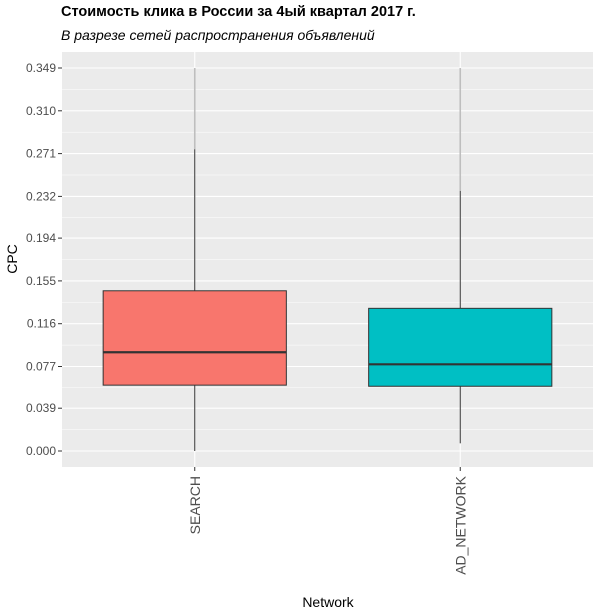 The width and height of the screenshot is (607, 613). Describe the element at coordinates (41, 366) in the screenshot. I see `y-tick-label: 0.077` at that location.